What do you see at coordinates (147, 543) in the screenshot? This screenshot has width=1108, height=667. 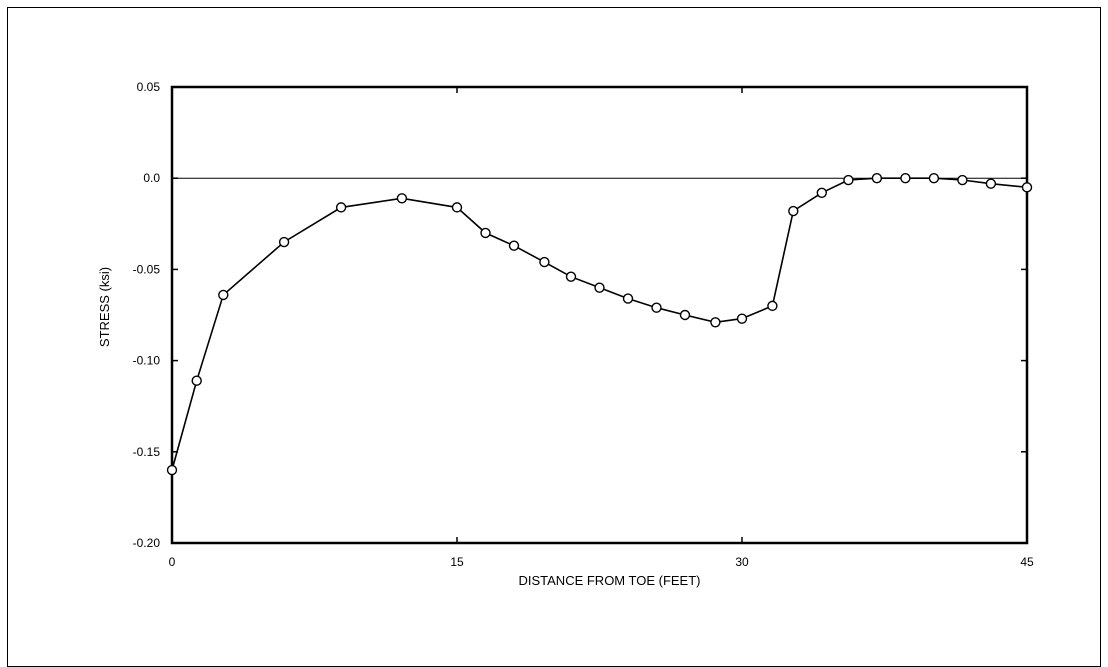 I see `y-tick-label: -0.20` at bounding box center [147, 543].